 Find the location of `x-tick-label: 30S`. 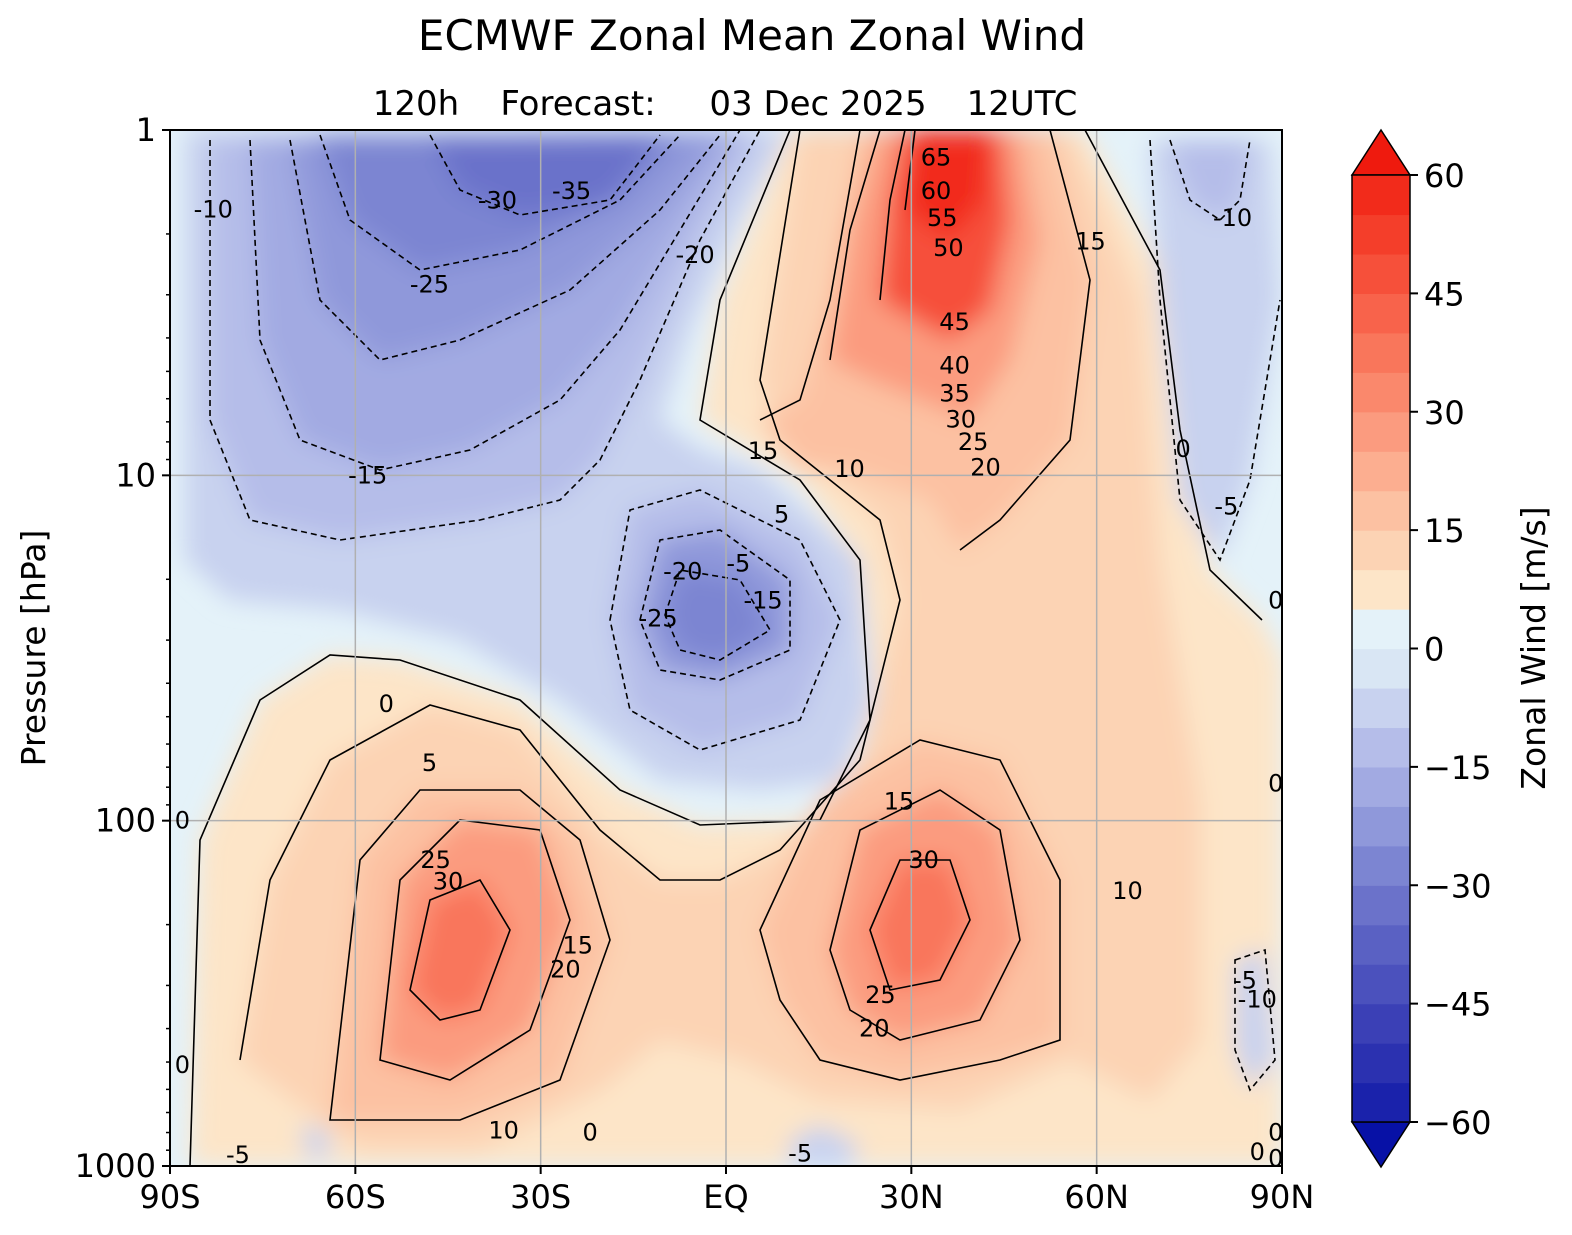

x-tick-label: 30S is located at coordinates (540, 1197).